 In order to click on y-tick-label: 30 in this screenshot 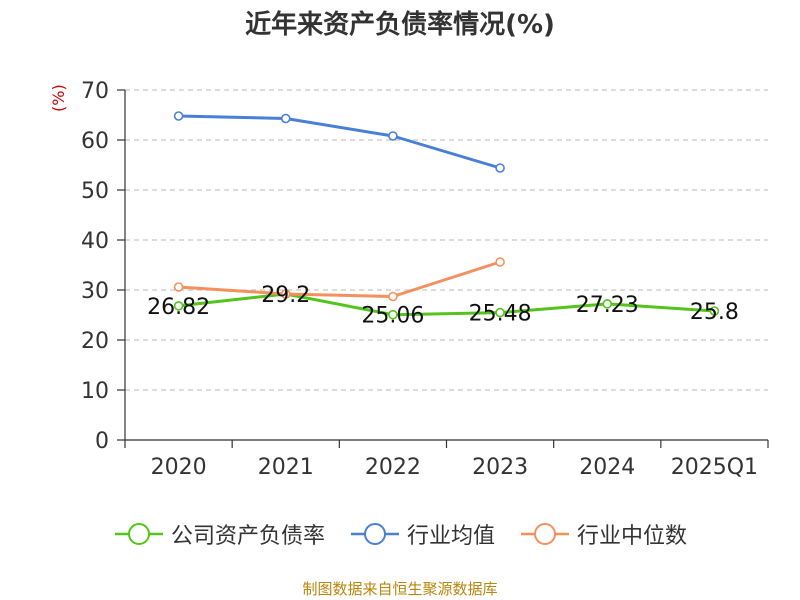, I will do `click(95, 291)`.